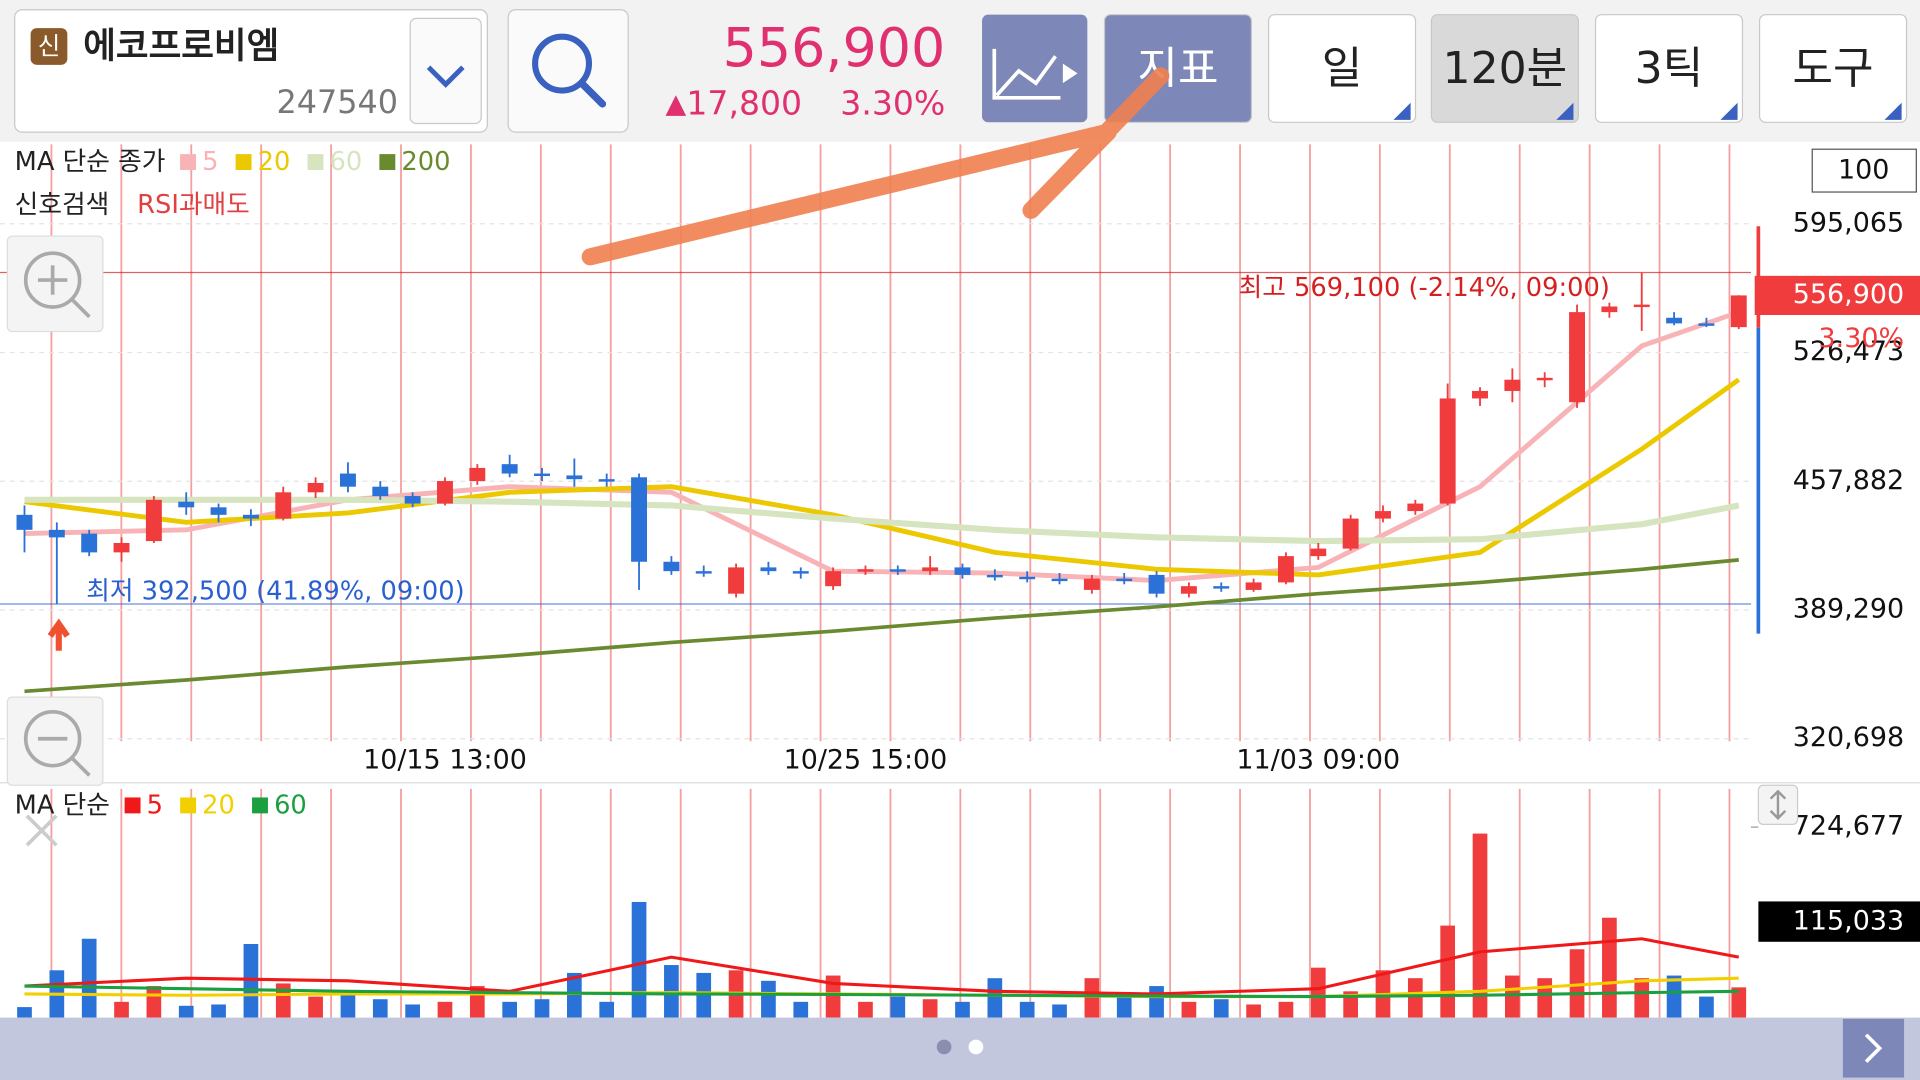 The height and width of the screenshot is (1080, 1920). Describe the element at coordinates (62, 806) in the screenshot. I see `legend-title: MA 단순` at that location.